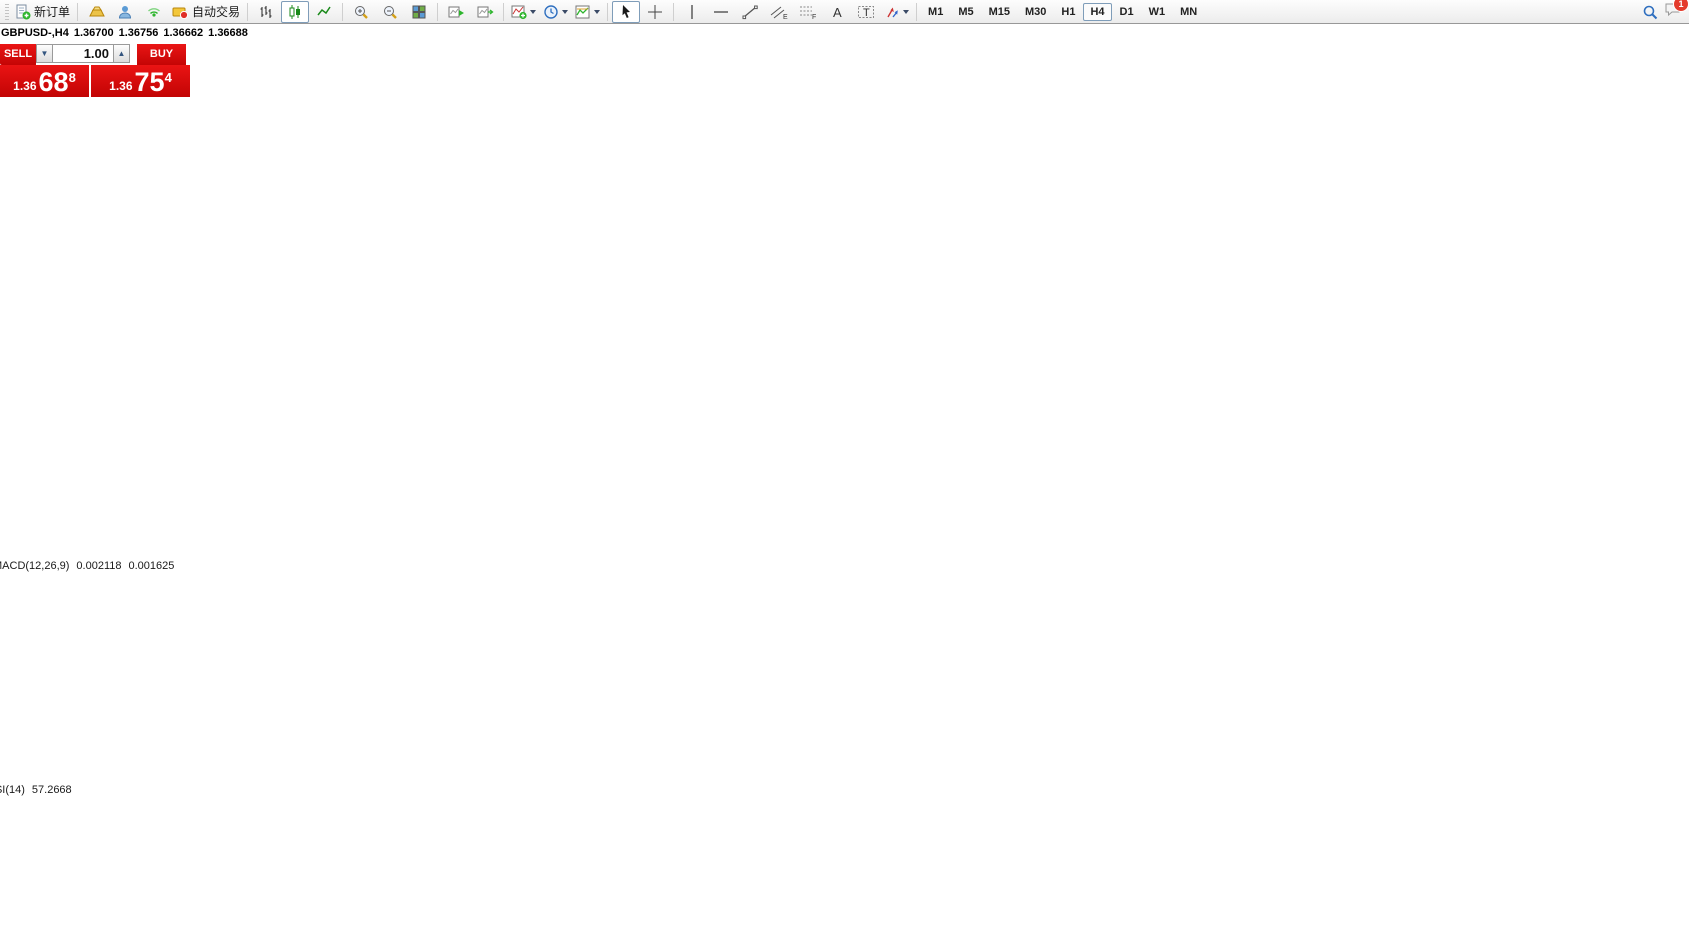  What do you see at coordinates (52, 12) in the screenshot?
I see `new-order-label: 新订单` at bounding box center [52, 12].